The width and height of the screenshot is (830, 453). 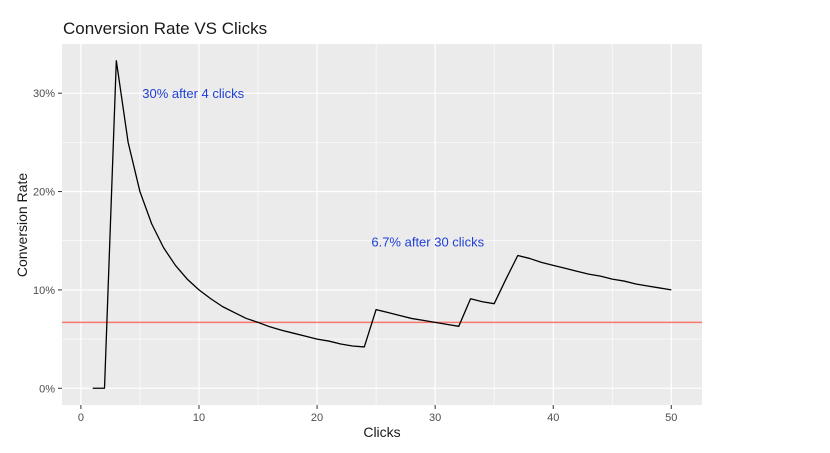 I want to click on annotation-label-2: 6.7% after 30 clicks, so click(x=427, y=242).